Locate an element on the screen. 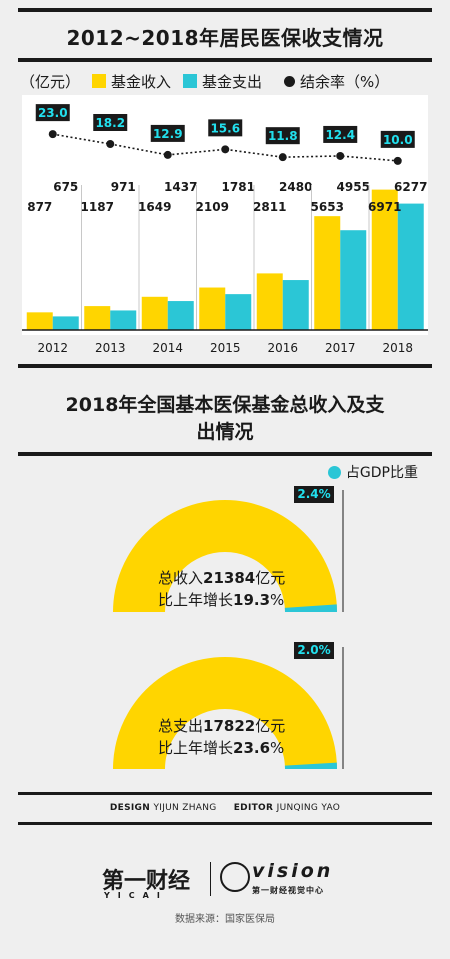 This screenshot has width=450, height=959. legend-rate: 结余率（%） is located at coordinates (345, 81).